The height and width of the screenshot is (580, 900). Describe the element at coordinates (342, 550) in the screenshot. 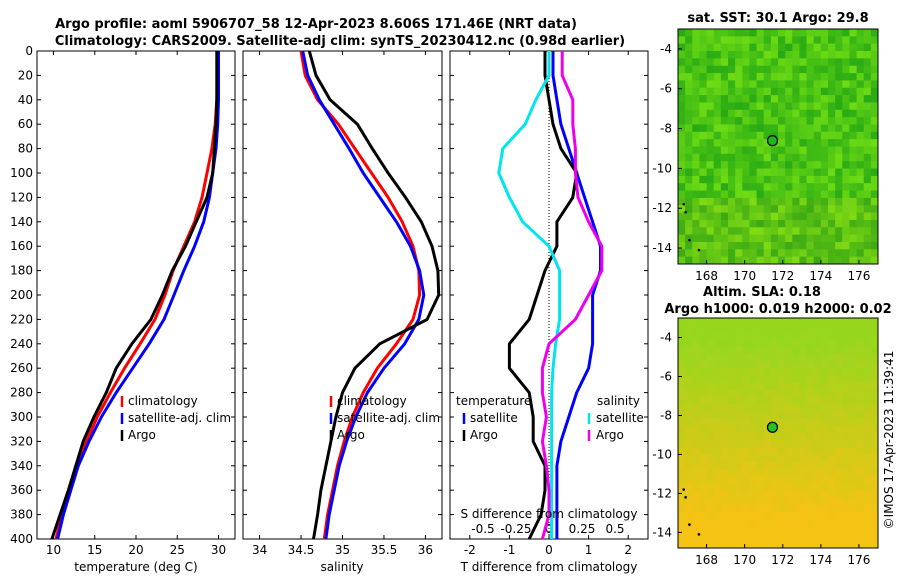

I see `xtick-label: 35` at that location.